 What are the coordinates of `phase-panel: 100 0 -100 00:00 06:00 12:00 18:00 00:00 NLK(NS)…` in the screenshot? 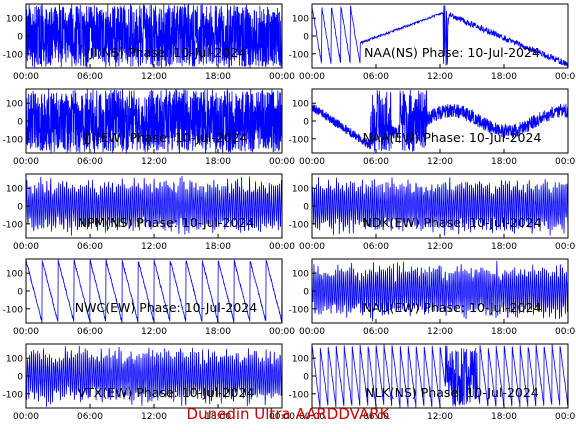 It's located at (432, 382).